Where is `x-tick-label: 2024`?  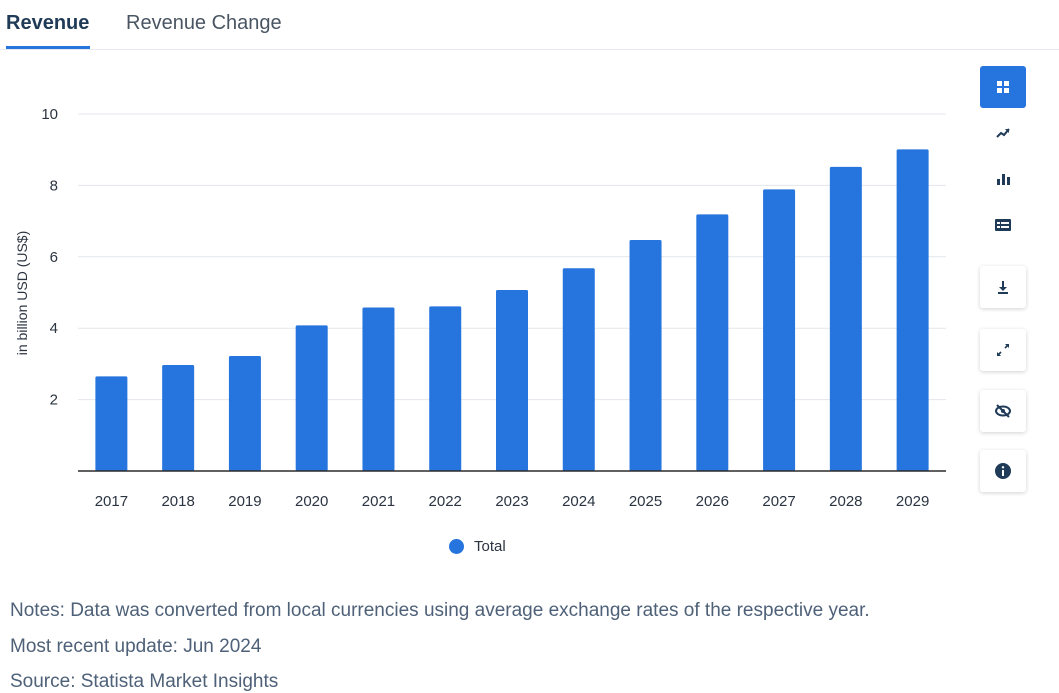
x-tick-label: 2024 is located at coordinates (578, 501).